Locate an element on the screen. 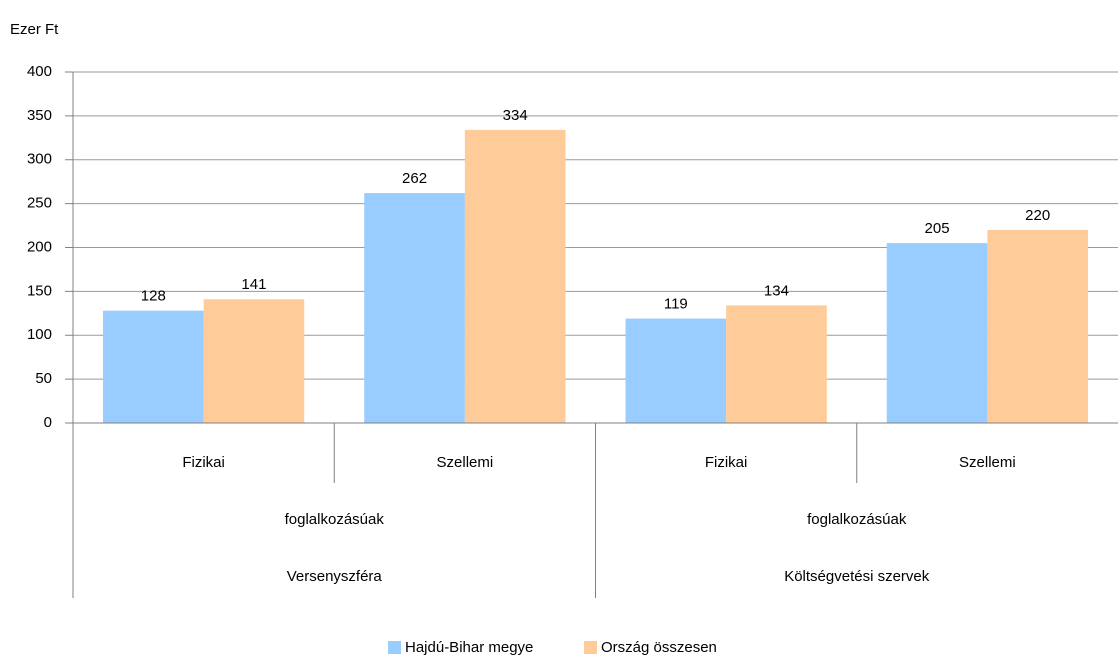 Image resolution: width=1118 pixels, height=658 pixels. legend-label: Hajdú-Bihar megye is located at coordinates (469, 647).